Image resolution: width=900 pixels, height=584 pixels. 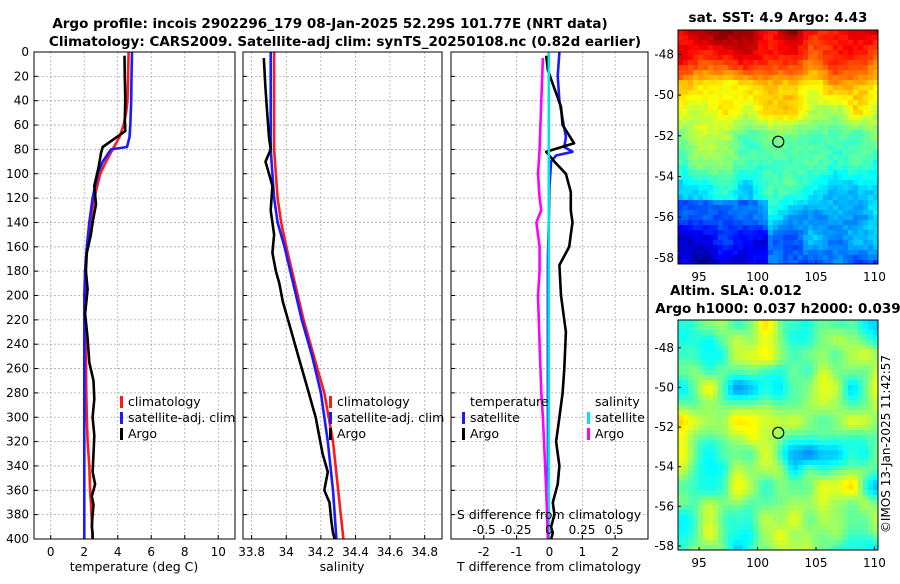 I want to click on legend-argo: Argo, so click(x=142, y=433).